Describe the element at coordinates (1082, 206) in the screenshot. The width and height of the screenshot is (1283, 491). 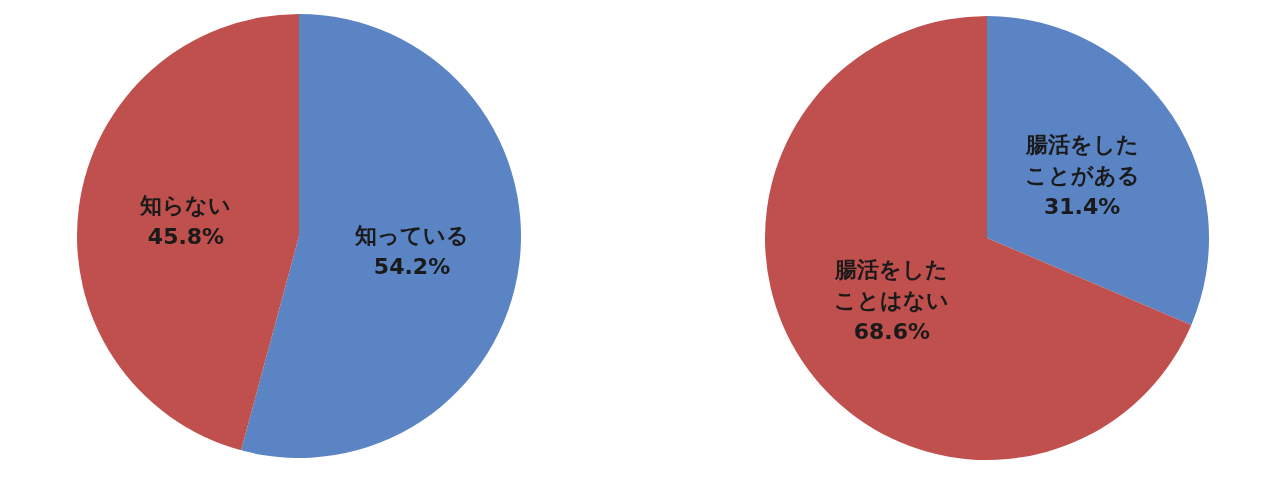
I see `data-label: 31.4%` at that location.